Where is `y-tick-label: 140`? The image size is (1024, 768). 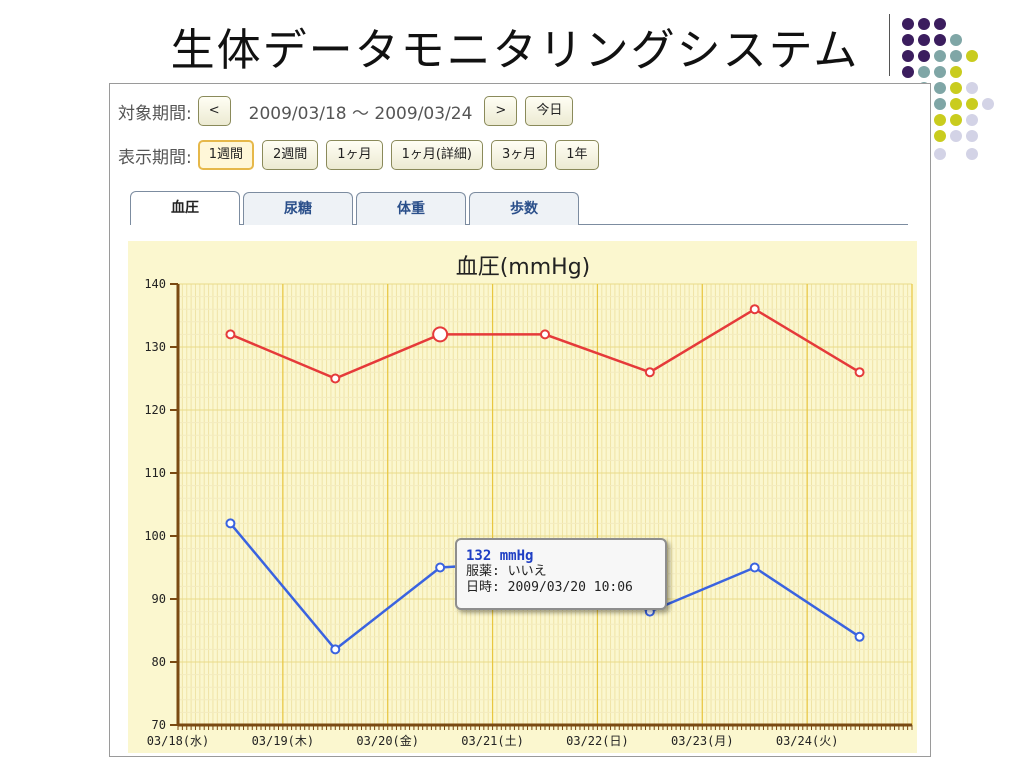
y-tick-label: 140 is located at coordinates (155, 284).